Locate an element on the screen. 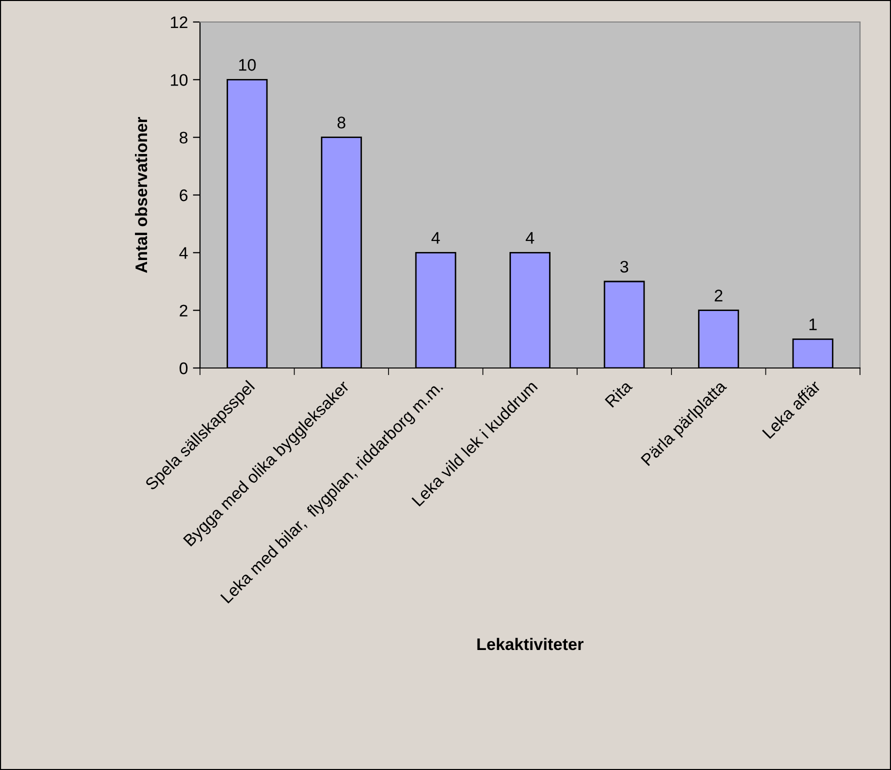 The height and width of the screenshot is (770, 891). y-axis-title: Antal observationer is located at coordinates (141, 194).